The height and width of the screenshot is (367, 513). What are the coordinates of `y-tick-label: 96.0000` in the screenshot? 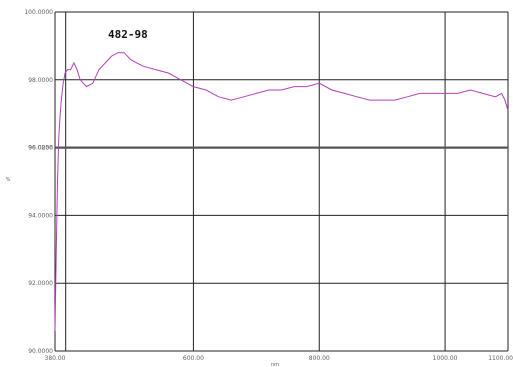 It's located at (40, 148).